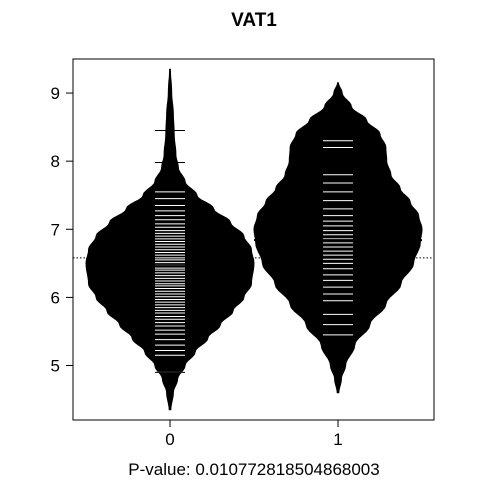 The image size is (480, 480). What do you see at coordinates (55, 297) in the screenshot?
I see `y-tick-label: 6` at bounding box center [55, 297].